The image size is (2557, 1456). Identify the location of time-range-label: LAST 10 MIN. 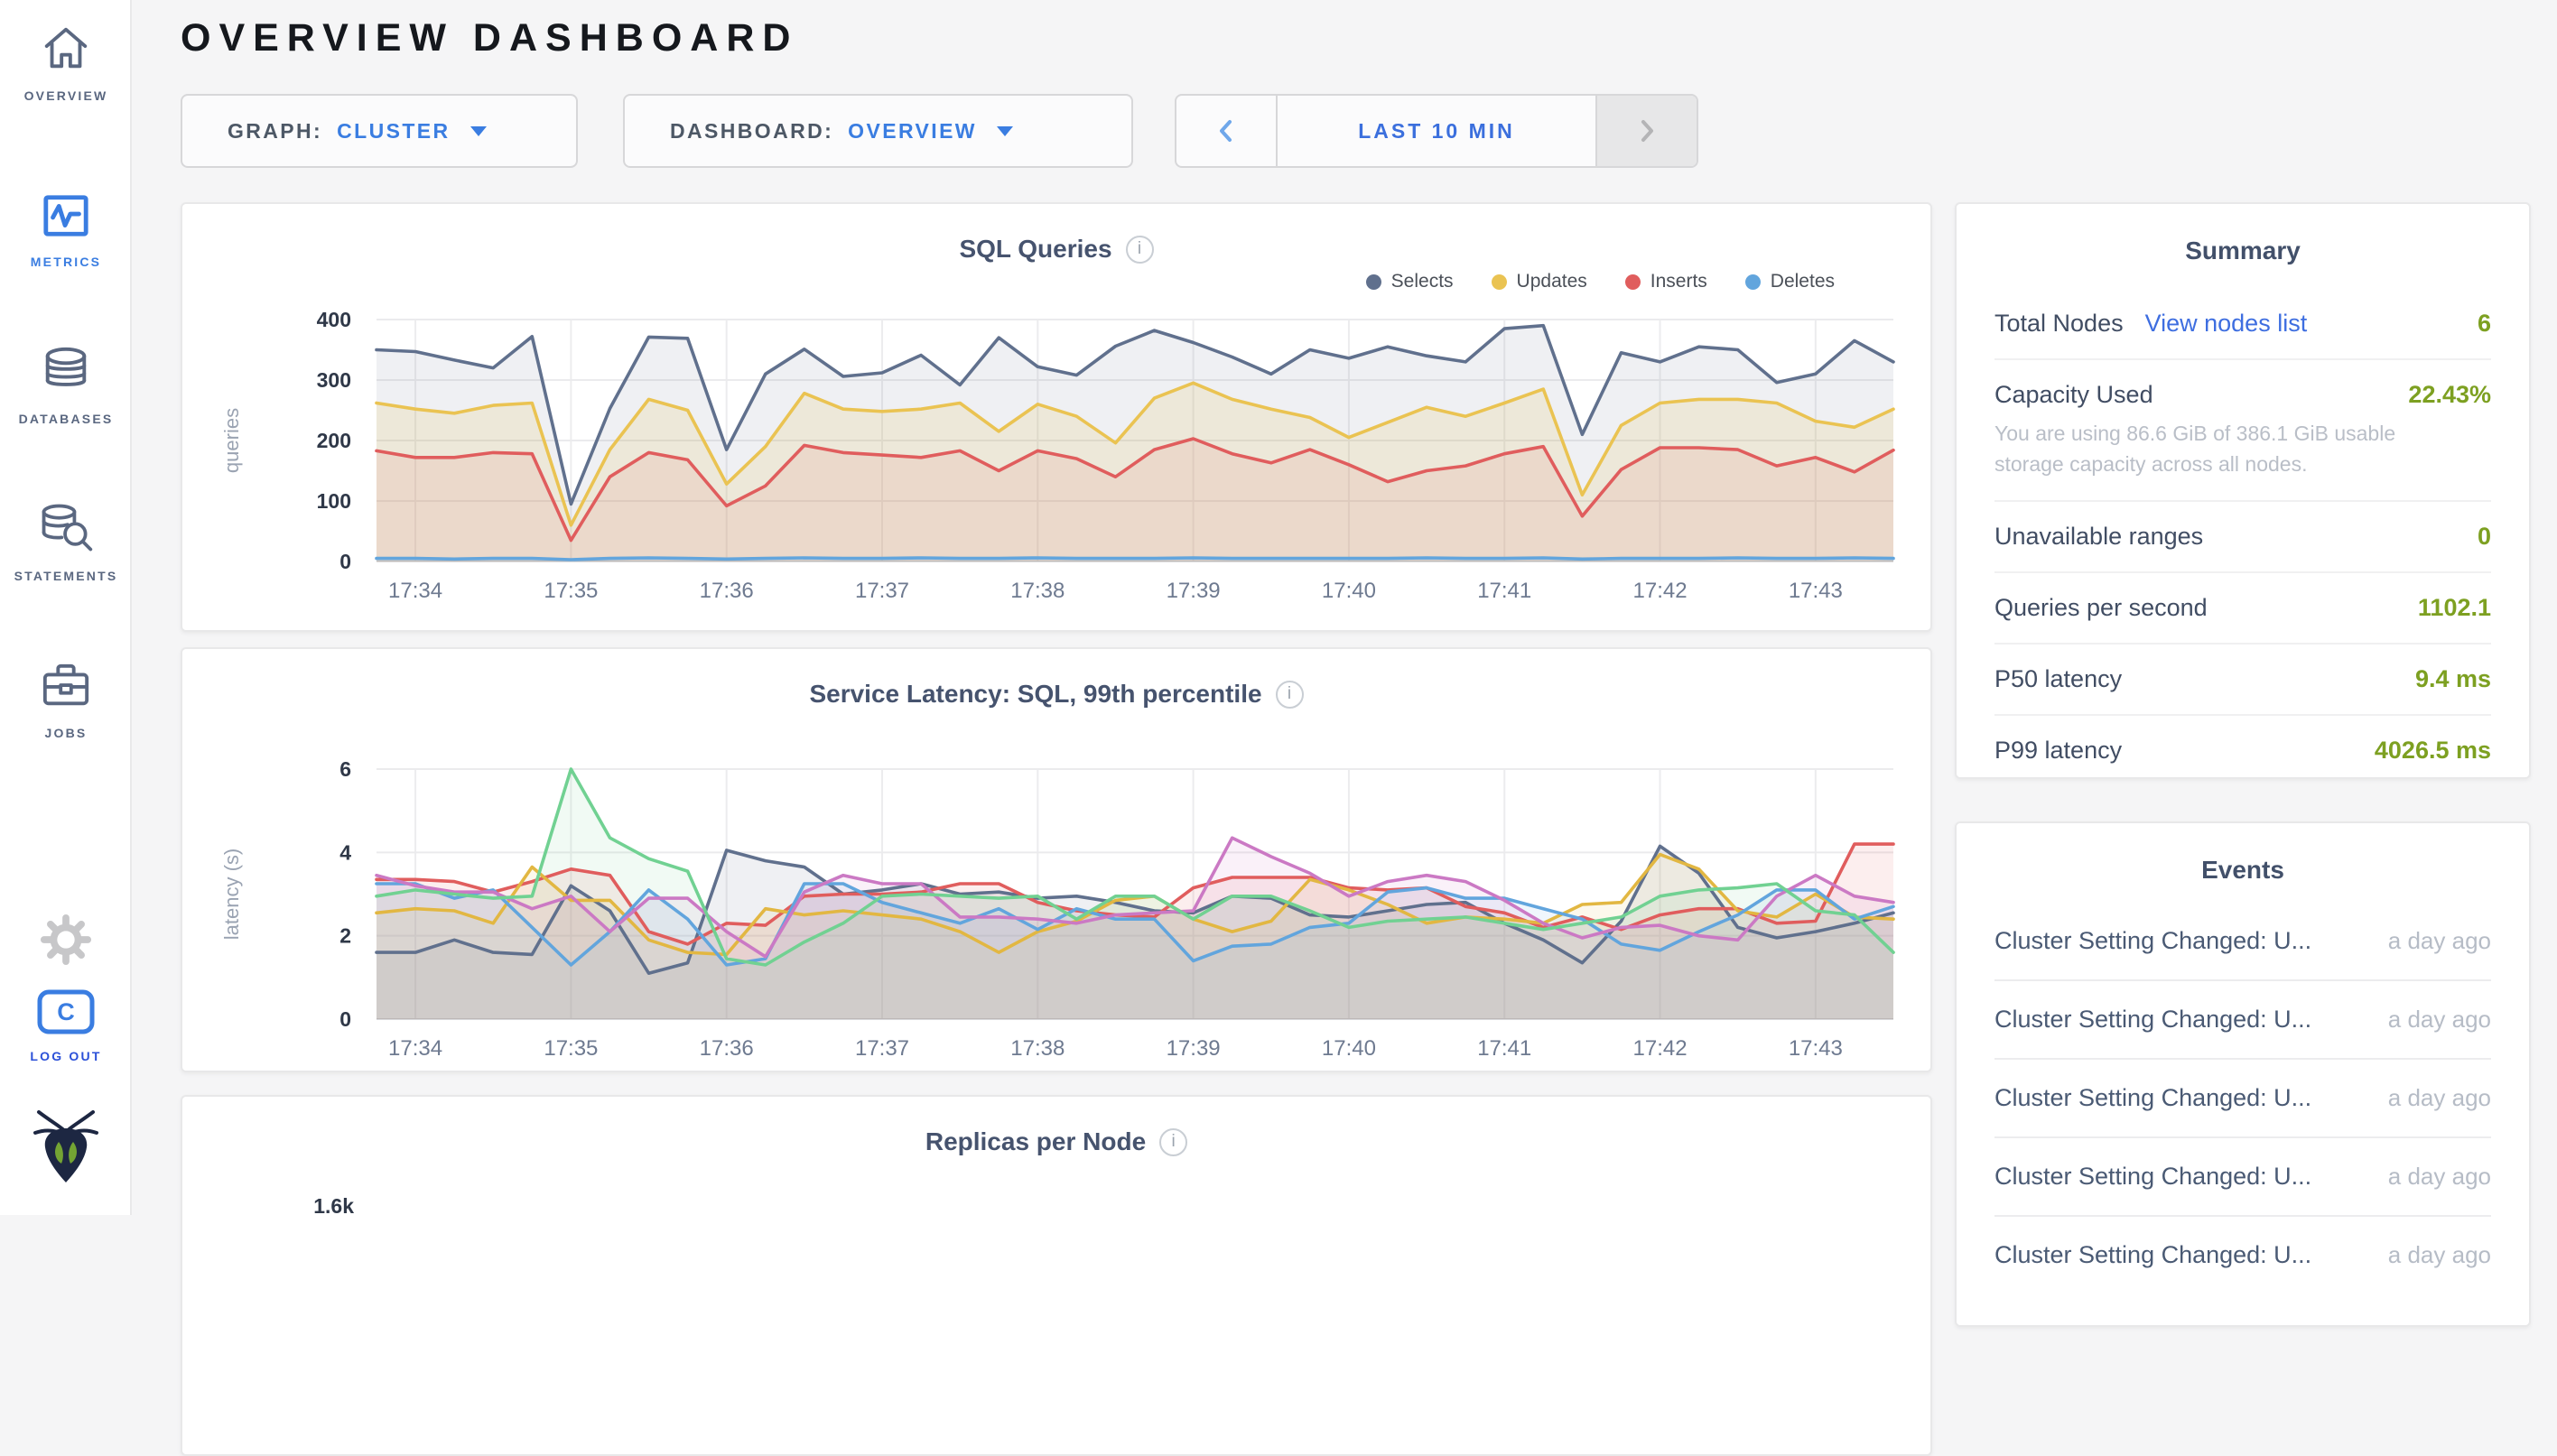
(1437, 131).